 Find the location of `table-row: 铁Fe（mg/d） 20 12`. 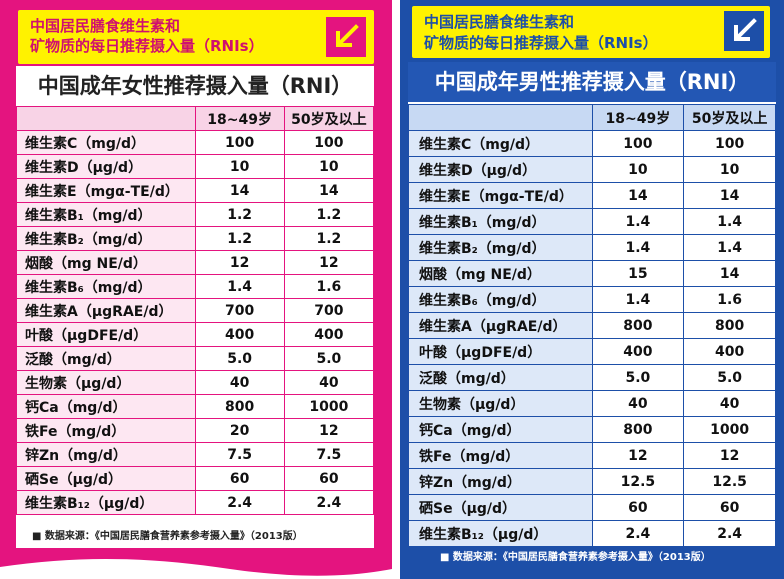

table-row: 铁Fe（mg/d） 20 12 is located at coordinates (195, 430).